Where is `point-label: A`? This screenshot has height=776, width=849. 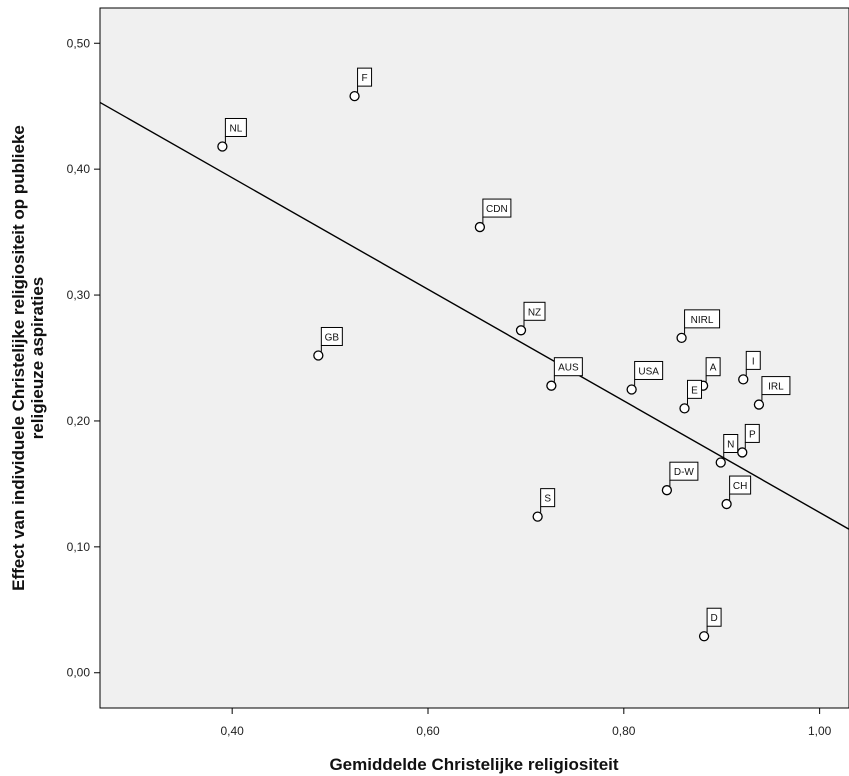
point-label: A is located at coordinates (713, 368).